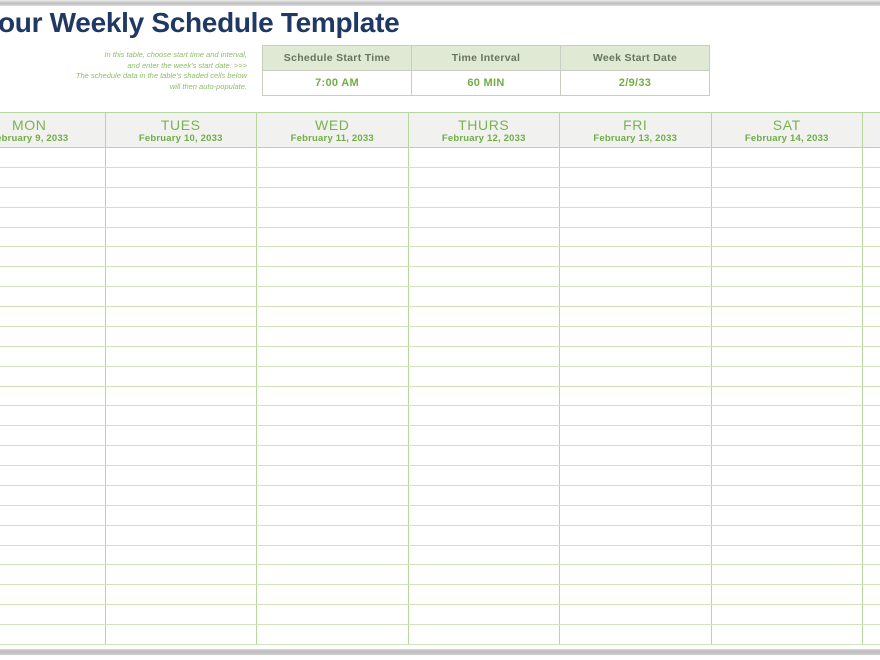  Describe the element at coordinates (53, 130) in the screenshot. I see `day-header-cell: MONFebruary 9, 2033` at that location.